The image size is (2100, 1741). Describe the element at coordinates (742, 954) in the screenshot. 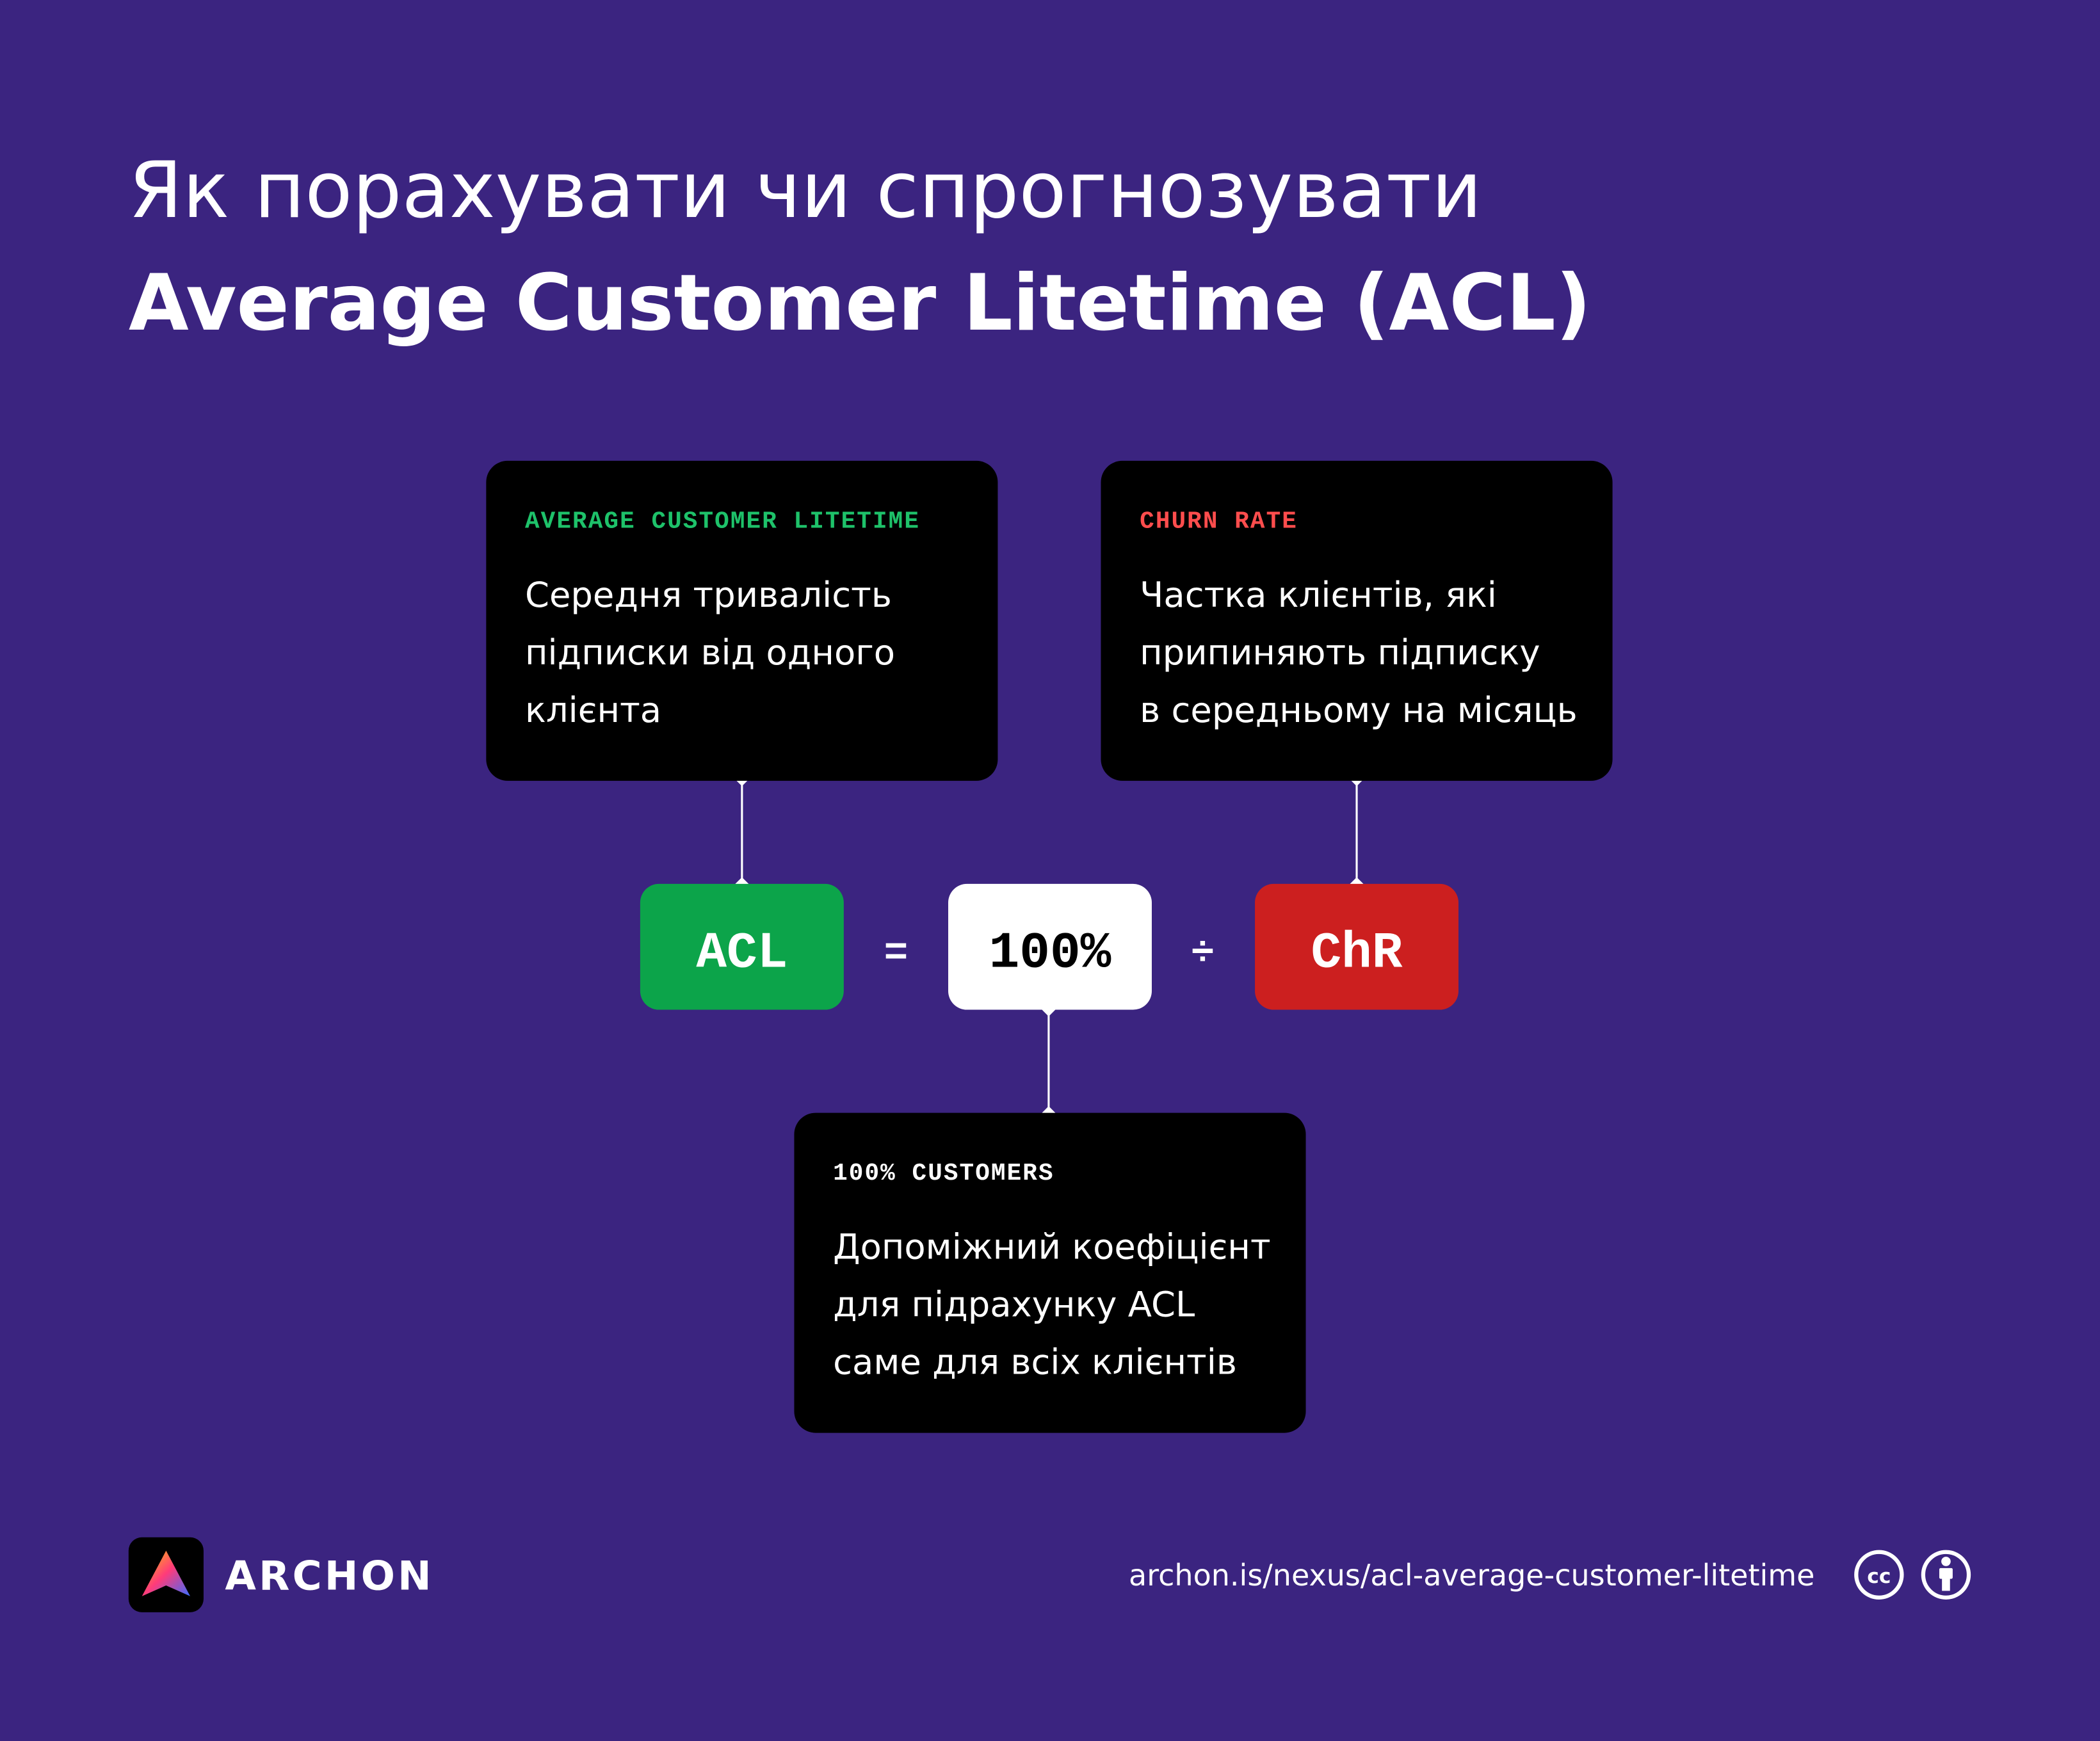

I see `formula-term: ACL` at that location.